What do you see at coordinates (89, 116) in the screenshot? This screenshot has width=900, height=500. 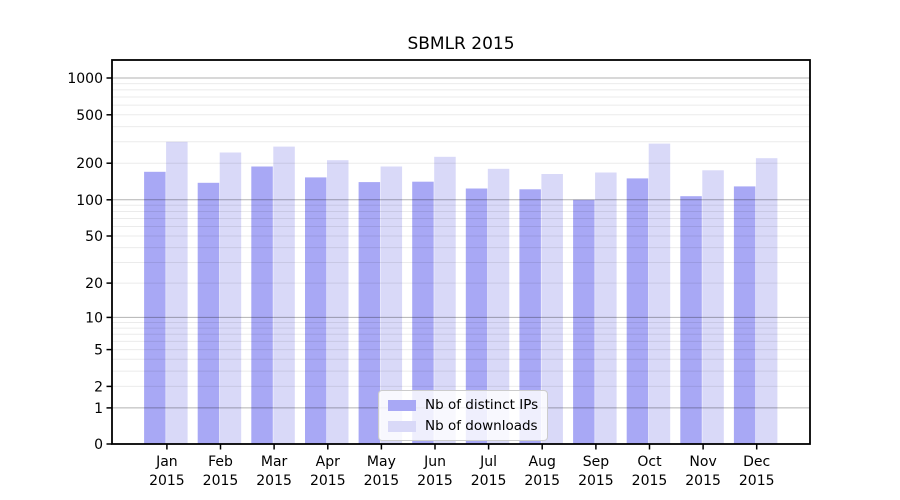 I see `y-tick-label: 500` at bounding box center [89, 116].